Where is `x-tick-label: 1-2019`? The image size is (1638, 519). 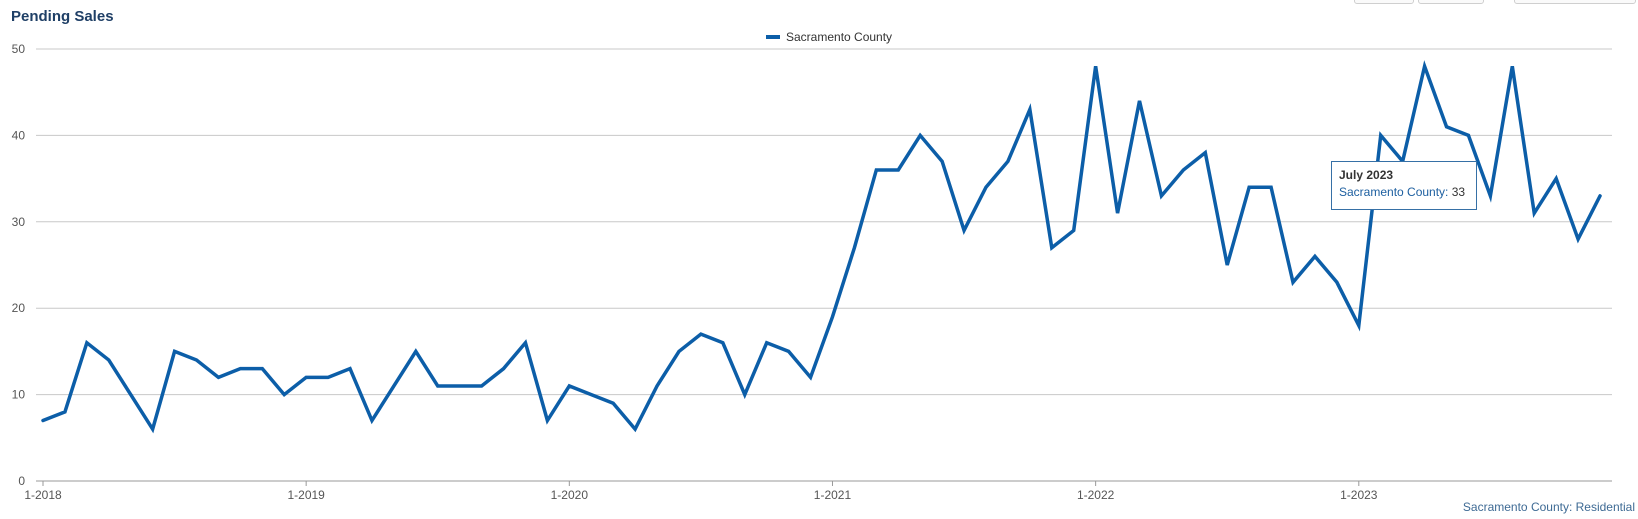 x-tick-label: 1-2019 is located at coordinates (306, 495).